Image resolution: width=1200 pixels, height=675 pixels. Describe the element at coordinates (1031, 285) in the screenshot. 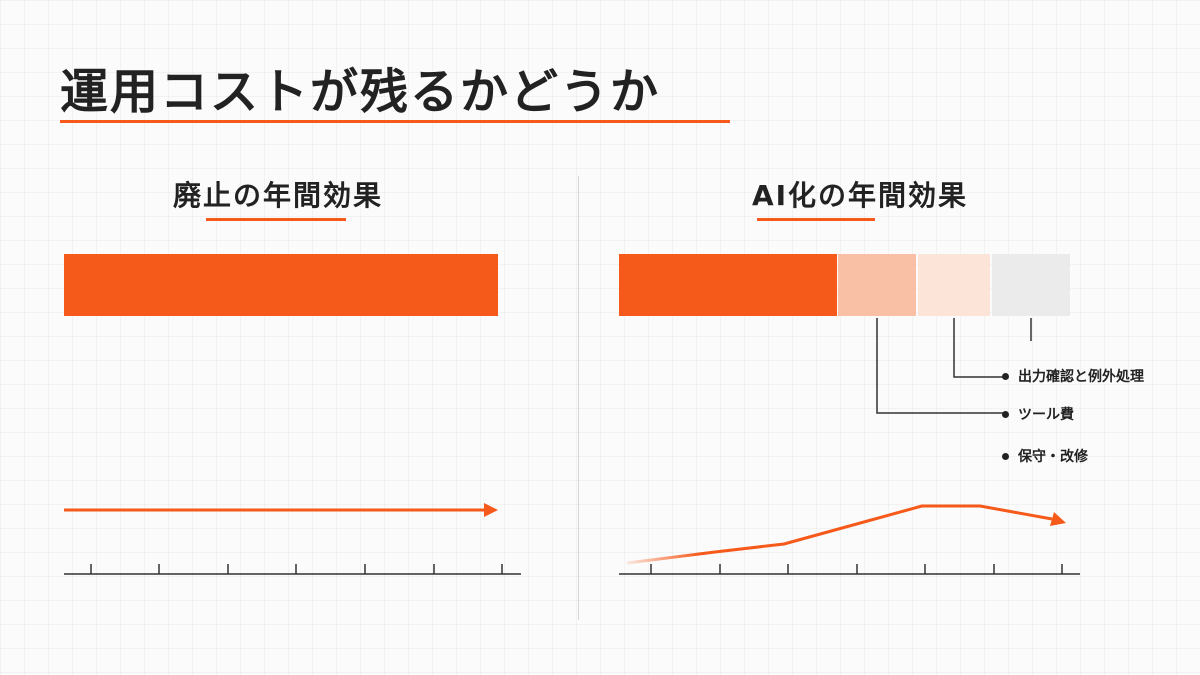

I see `review-cost-segment` at that location.